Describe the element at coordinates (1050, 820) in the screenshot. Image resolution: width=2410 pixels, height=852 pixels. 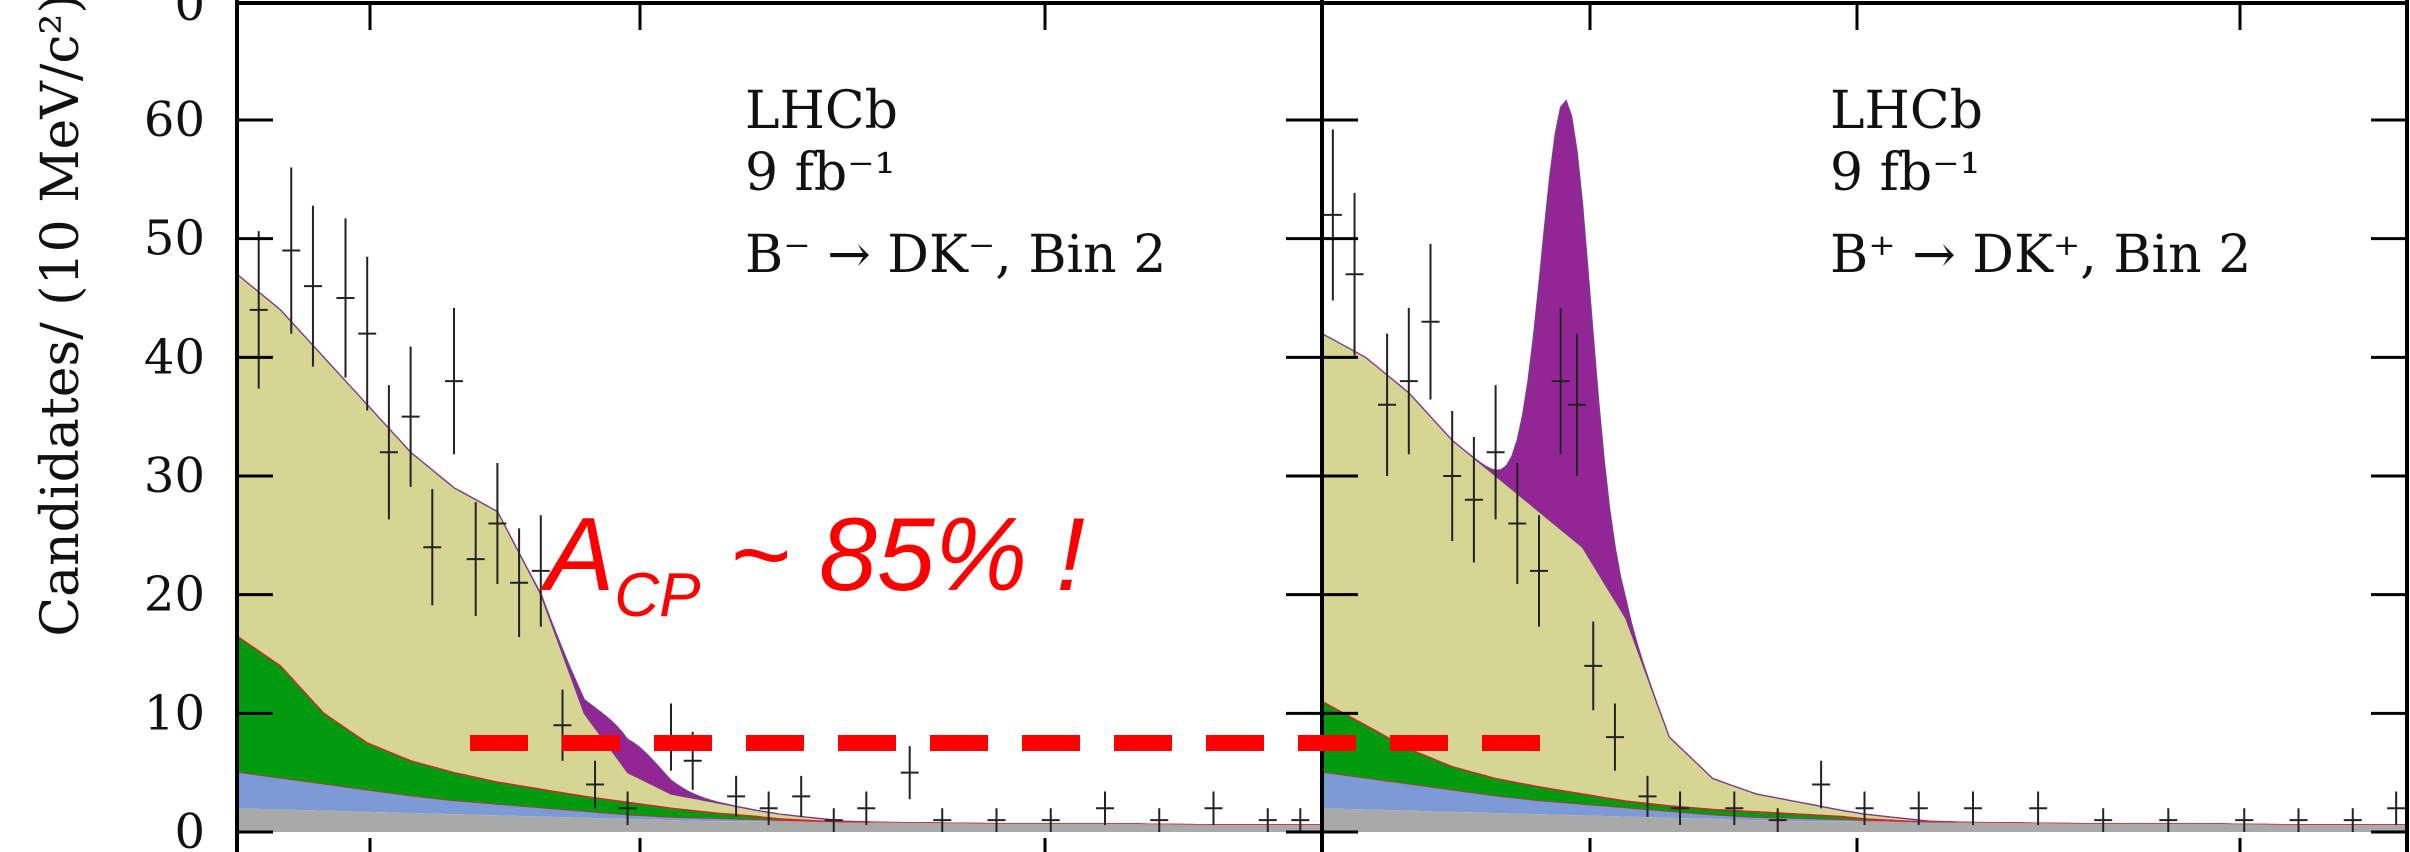
I see `data-point-B--26` at that location.